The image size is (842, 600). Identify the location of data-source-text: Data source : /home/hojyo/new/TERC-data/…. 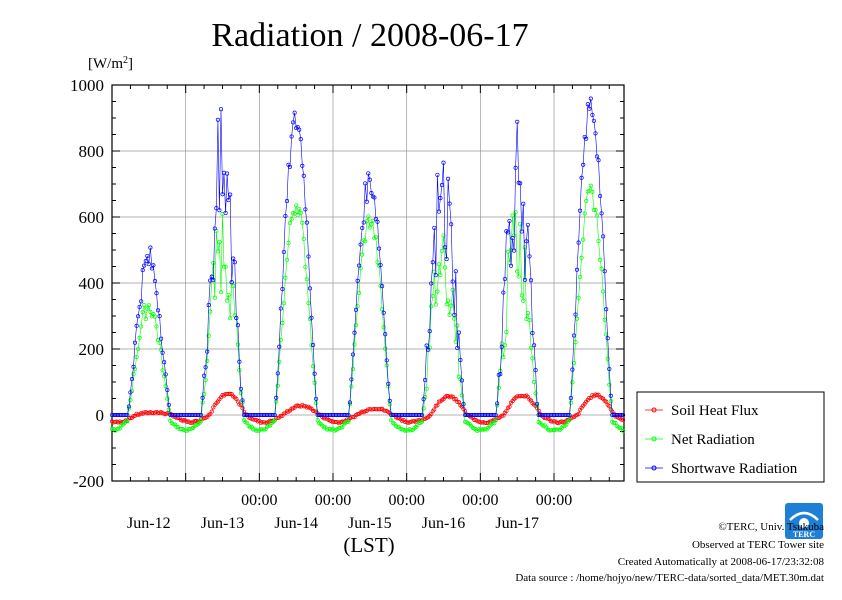
(669, 578).